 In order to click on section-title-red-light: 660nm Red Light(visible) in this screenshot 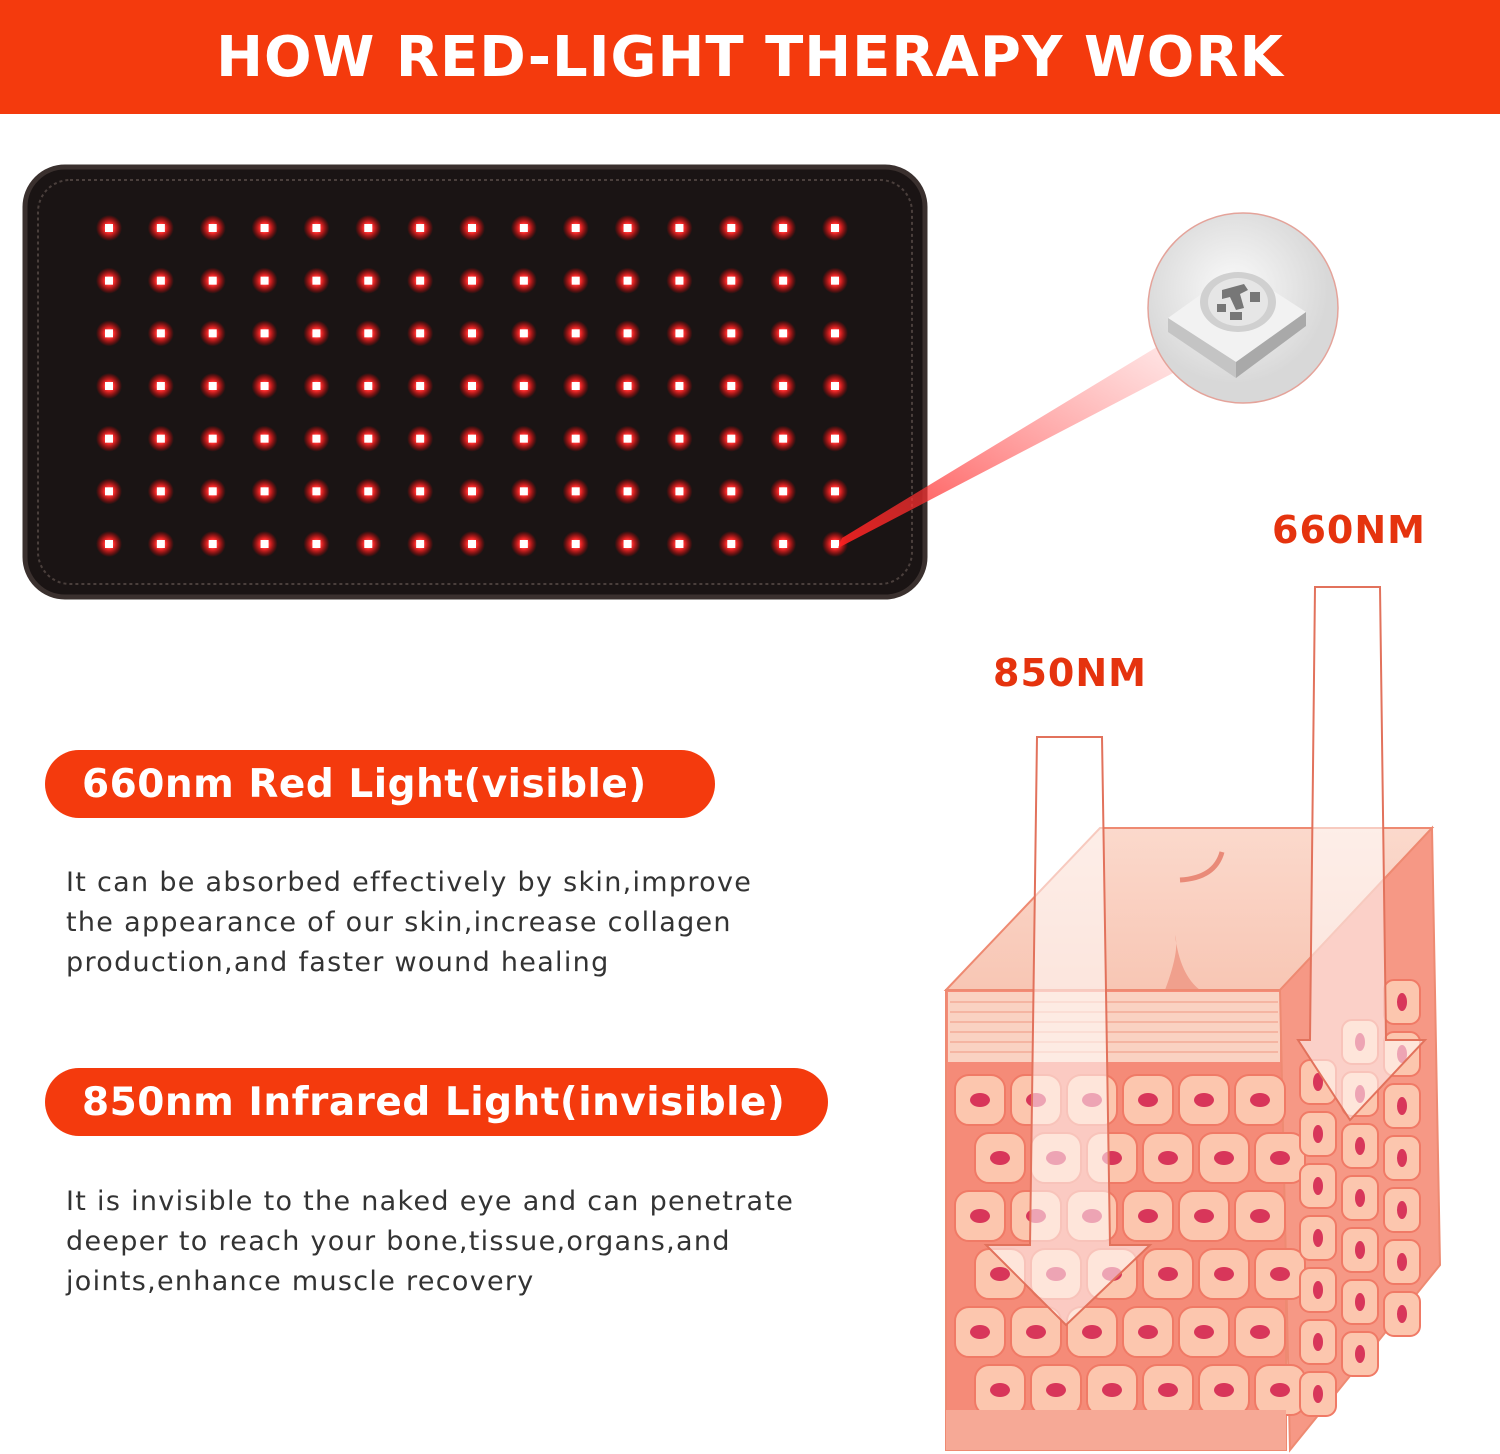, I will do `click(380, 784)`.